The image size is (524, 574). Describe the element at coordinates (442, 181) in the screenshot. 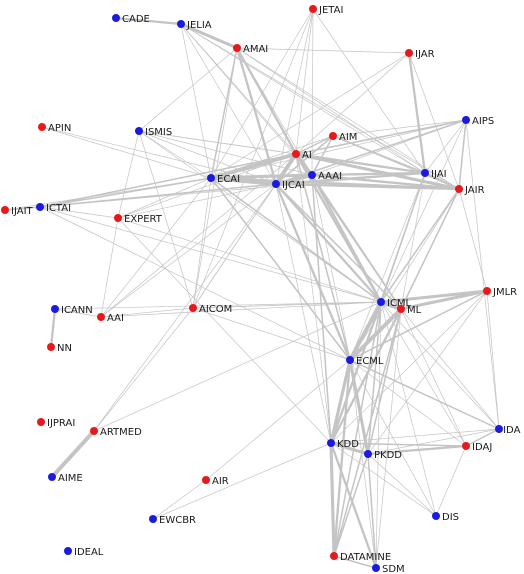

I see `edge-ijai-jair` at that location.